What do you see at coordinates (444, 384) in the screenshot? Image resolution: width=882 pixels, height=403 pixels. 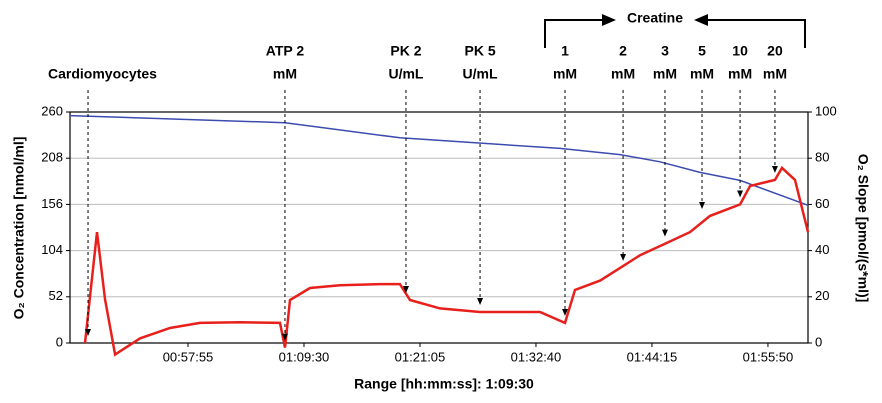 I see `x-axis-label: Range [hh:mm:ss]: 1:09:30` at bounding box center [444, 384].